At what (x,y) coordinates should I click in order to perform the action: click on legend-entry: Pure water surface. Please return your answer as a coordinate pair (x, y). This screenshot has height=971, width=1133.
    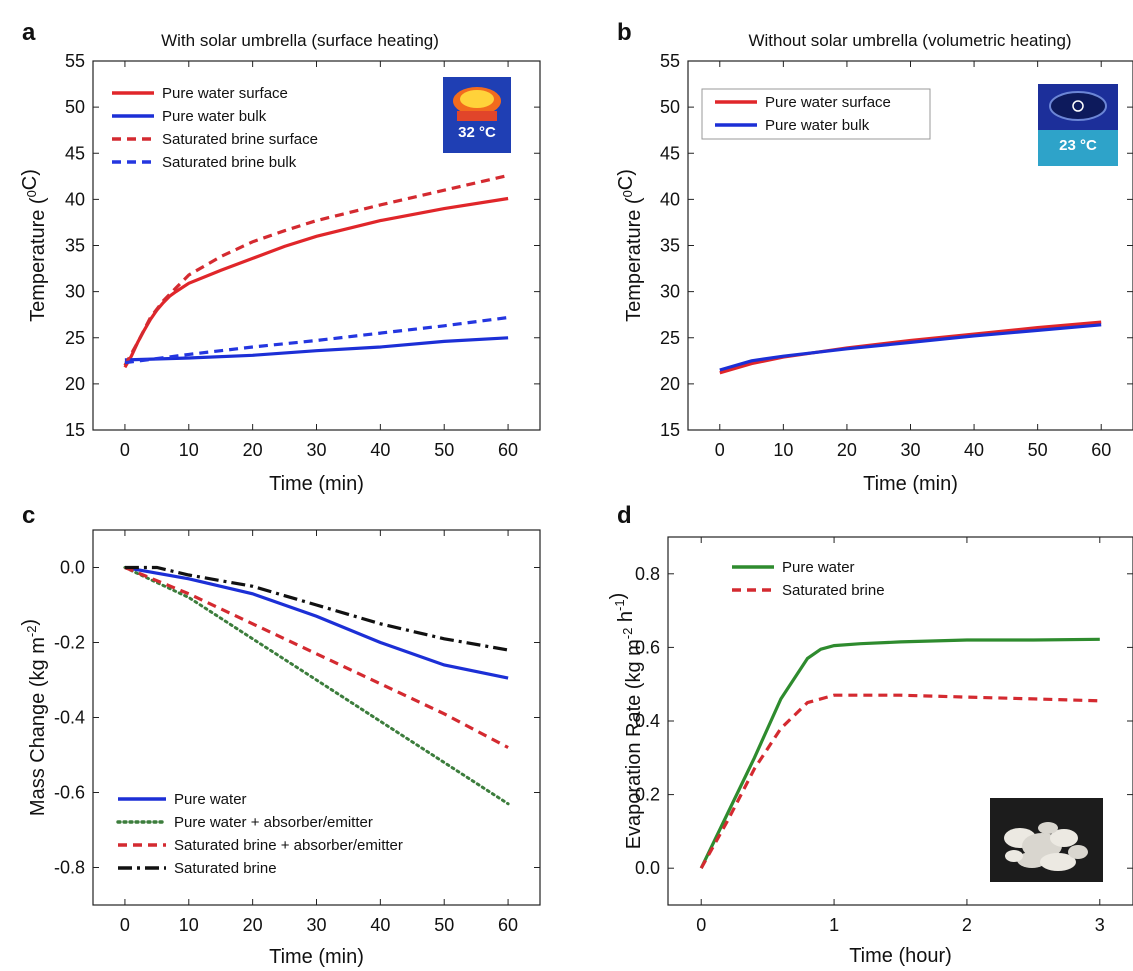
    Looking at the image, I should click on (225, 93).